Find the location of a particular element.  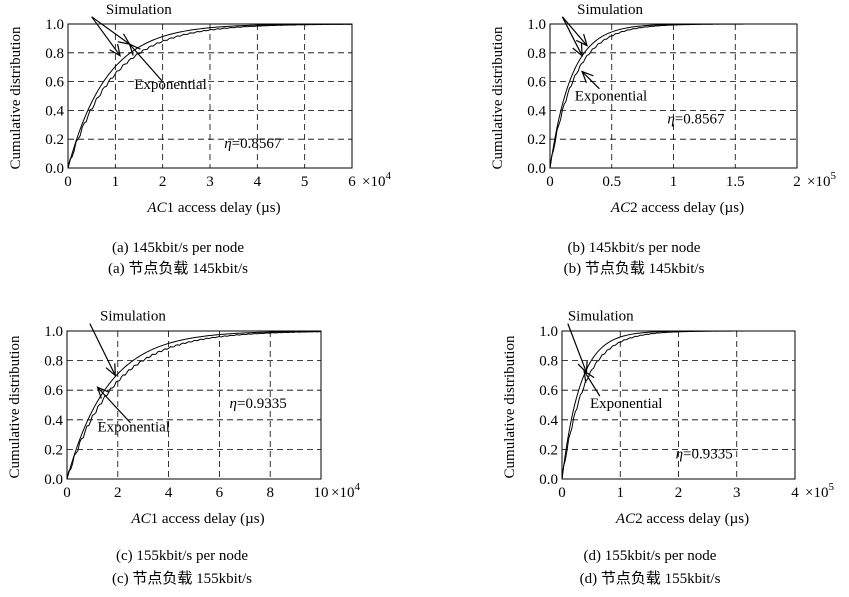

eta-annotation: η=0.9335 is located at coordinates (258, 404).